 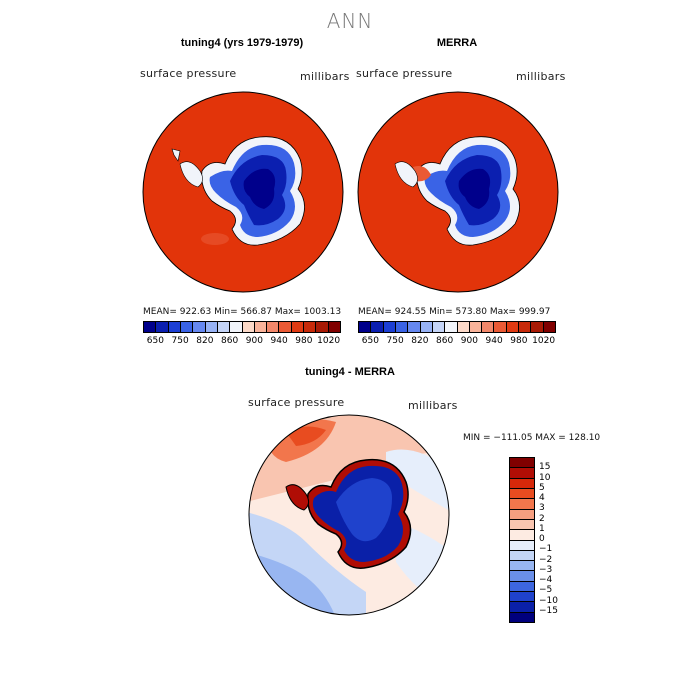 I want to click on right-colorbar: 650 750 820 860 900 940 980 1020, so click(x=457, y=333).